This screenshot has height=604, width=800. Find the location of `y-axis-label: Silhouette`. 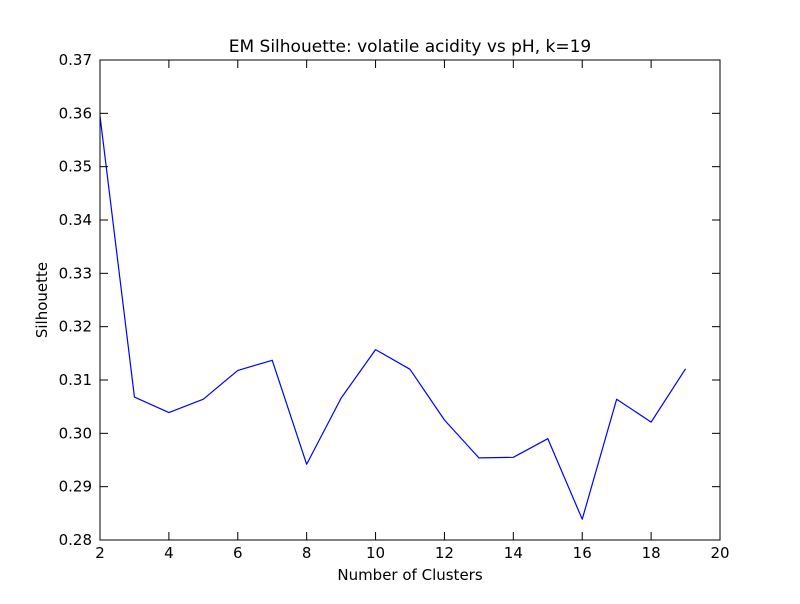

y-axis-label: Silhouette is located at coordinates (42, 300).